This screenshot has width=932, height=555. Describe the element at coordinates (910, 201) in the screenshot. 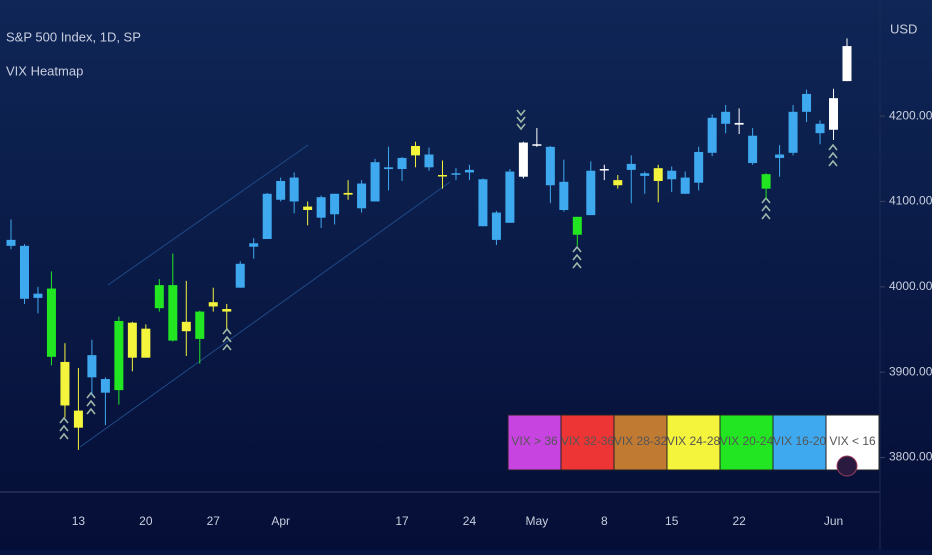

I see `y-tick-label: 4100.00` at that location.